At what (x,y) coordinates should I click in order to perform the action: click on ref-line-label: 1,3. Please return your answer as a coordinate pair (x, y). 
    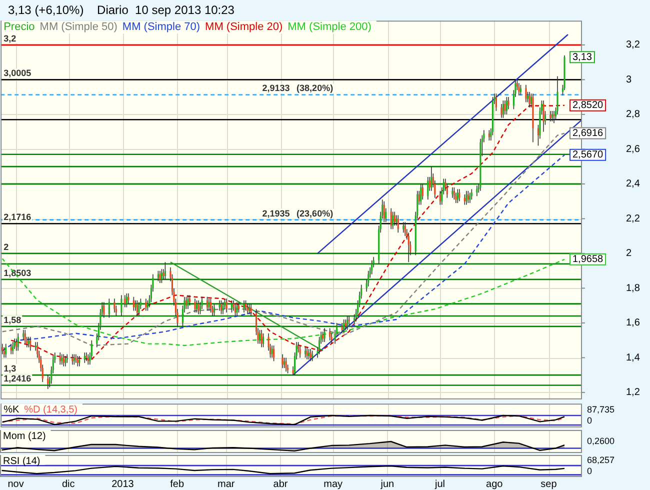
    Looking at the image, I should click on (10, 369).